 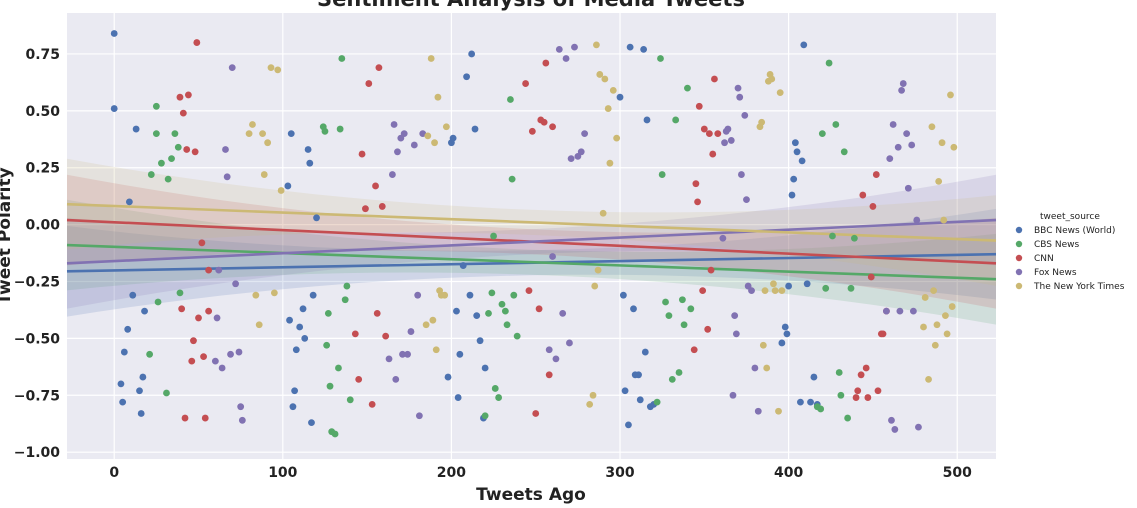 I want to click on y-tick-label: −0.25, so click(x=37, y=283).